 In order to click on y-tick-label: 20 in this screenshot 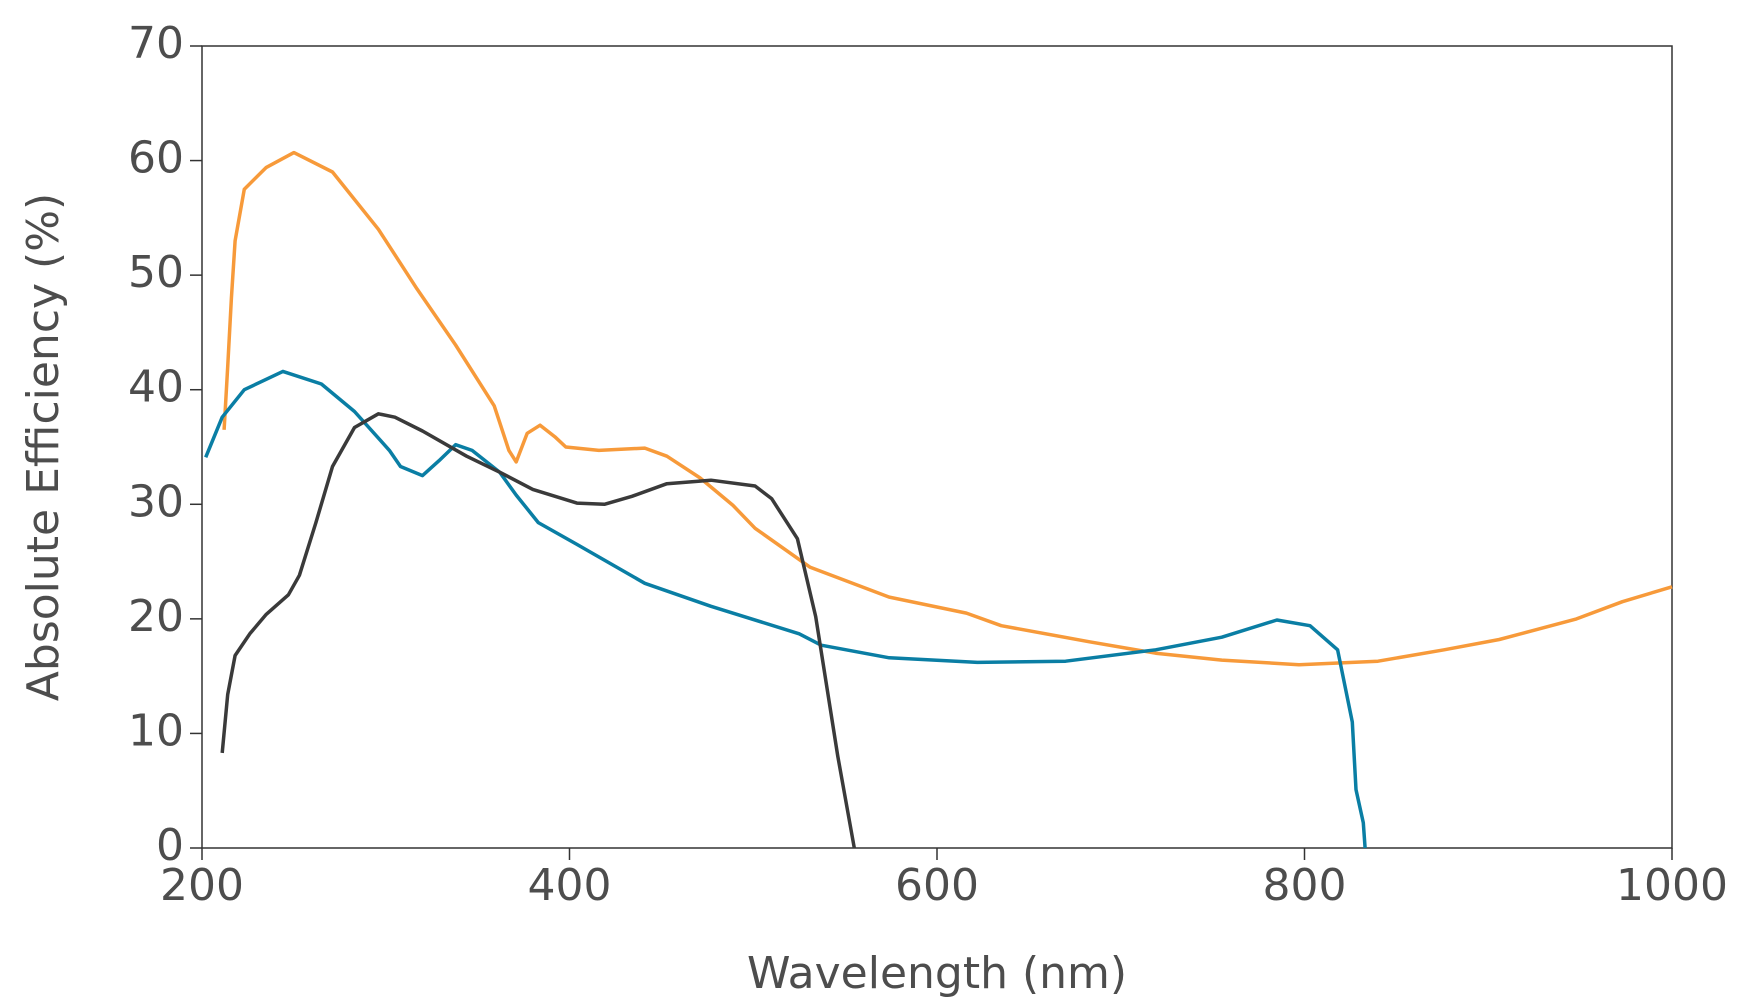, I will do `click(156, 616)`.